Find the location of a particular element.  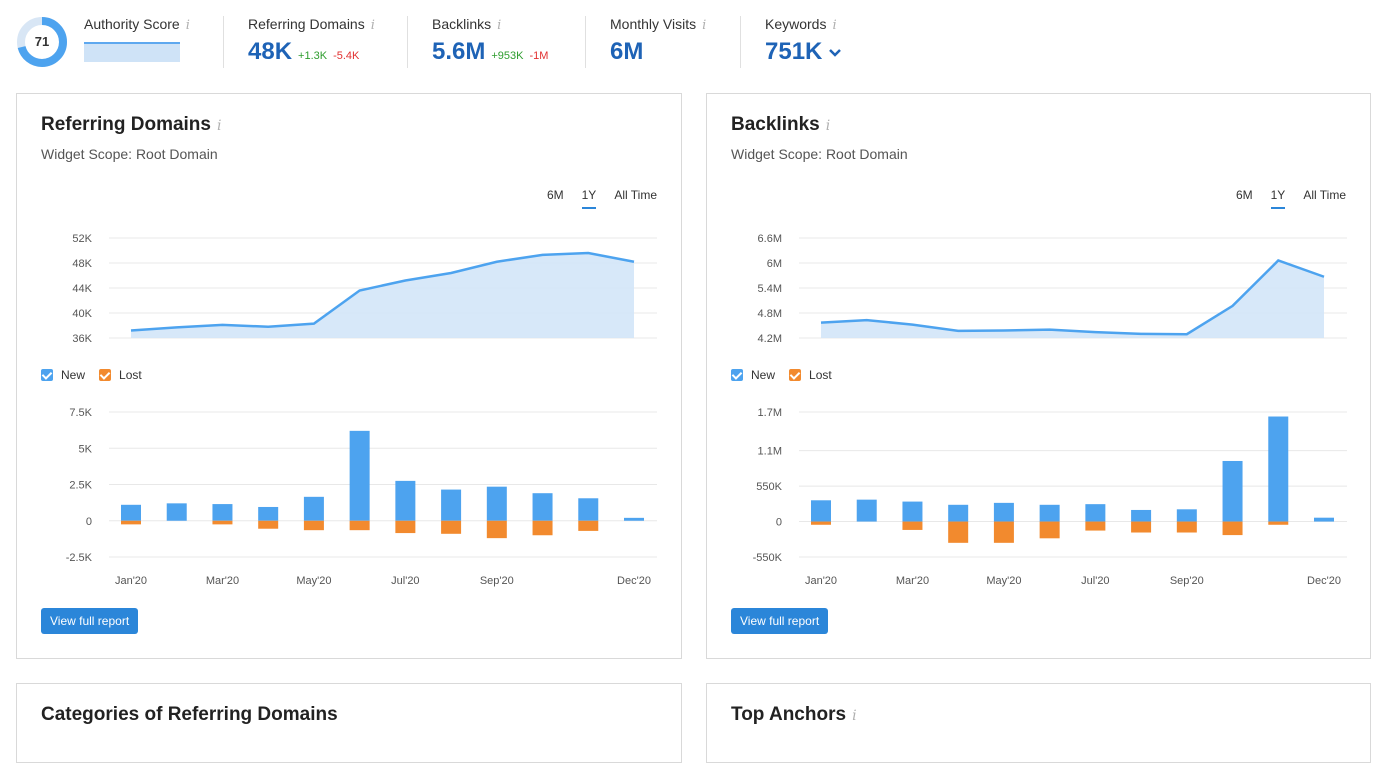

y-tick-label: 4.2M is located at coordinates (770, 339).